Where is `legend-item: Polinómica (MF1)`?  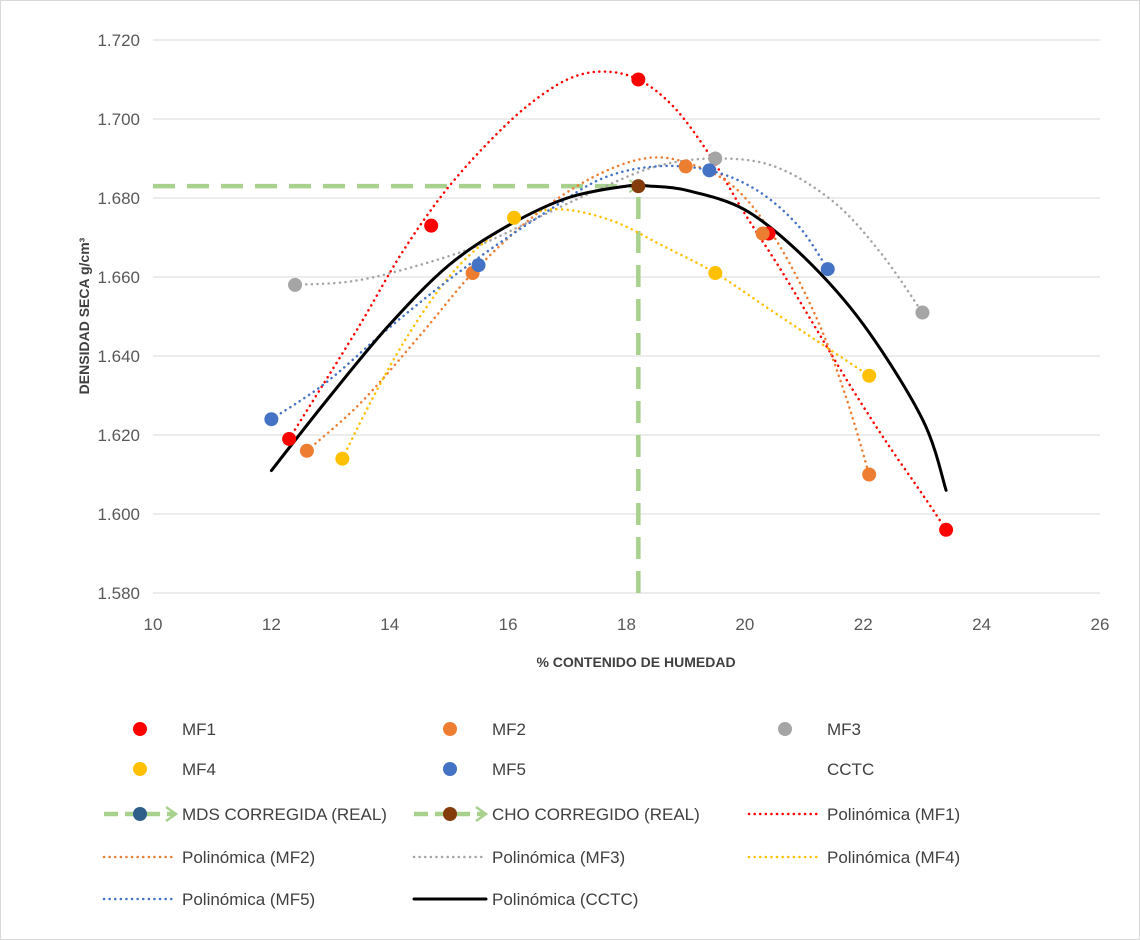
legend-item: Polinómica (MF1) is located at coordinates (853, 814).